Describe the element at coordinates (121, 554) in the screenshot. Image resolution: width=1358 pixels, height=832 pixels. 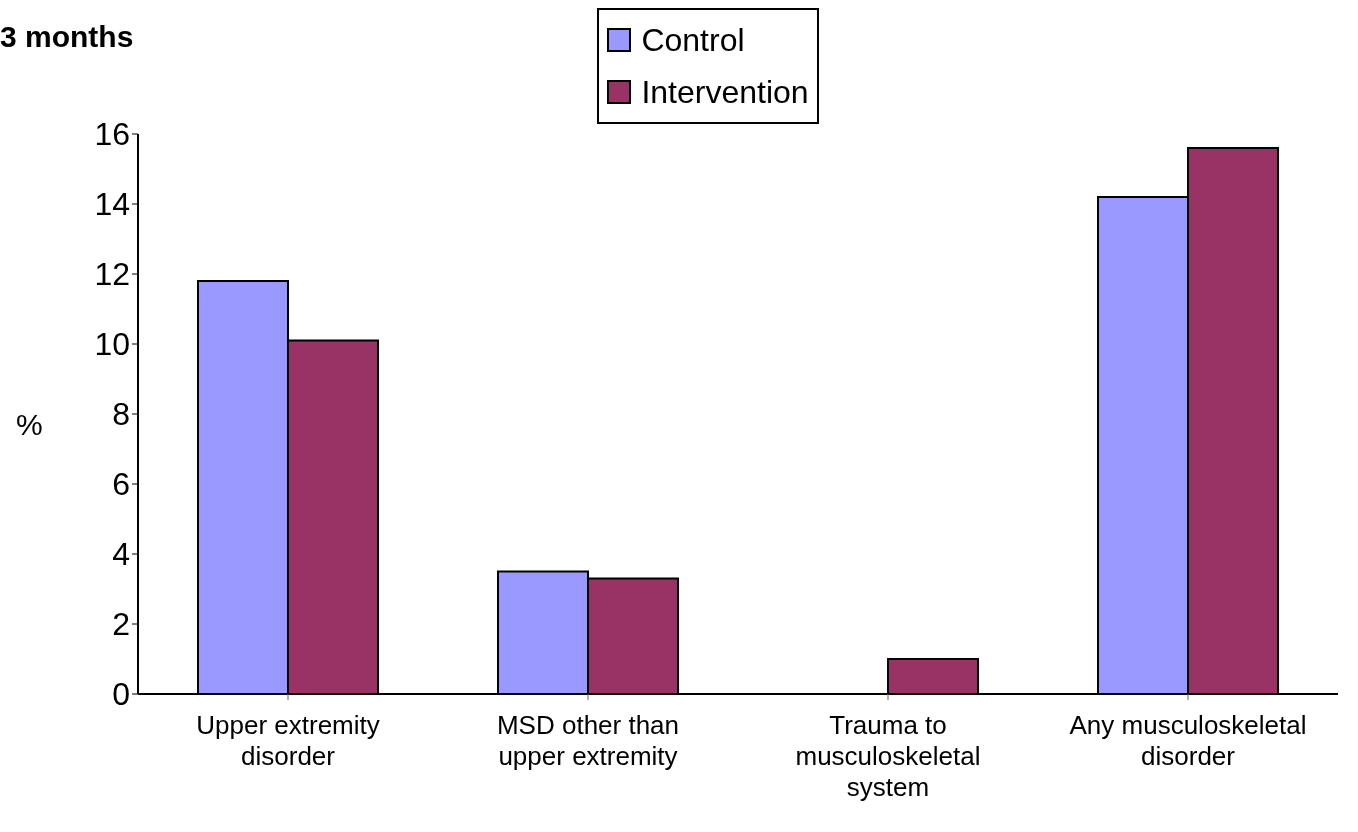
I see `y-tick-label: 4` at that location.